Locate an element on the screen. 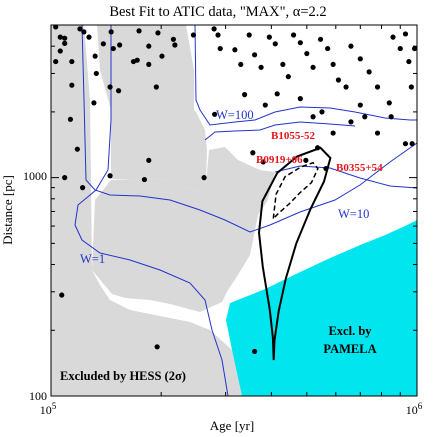 This screenshot has height=437, width=436. pulsar-label-b0919: B0919+06 is located at coordinates (279, 160).